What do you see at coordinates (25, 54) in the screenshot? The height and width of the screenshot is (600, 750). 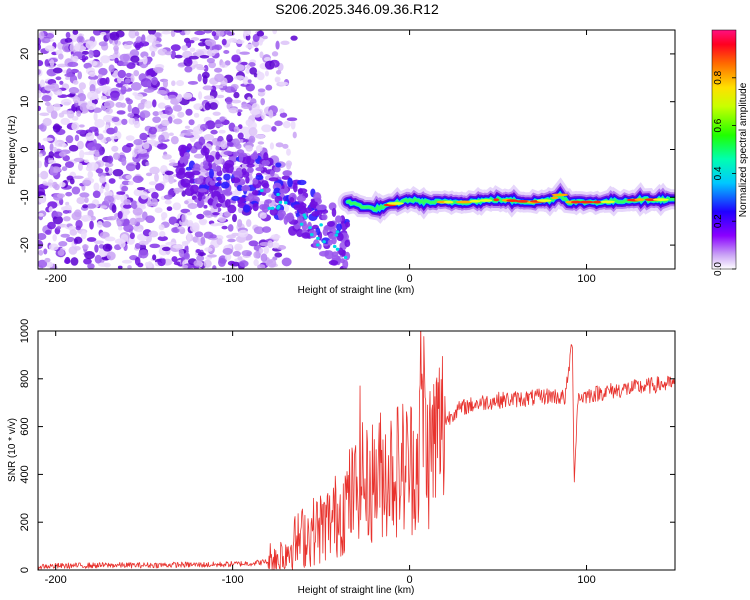 I see `y-tick-label: 20` at bounding box center [25, 54].